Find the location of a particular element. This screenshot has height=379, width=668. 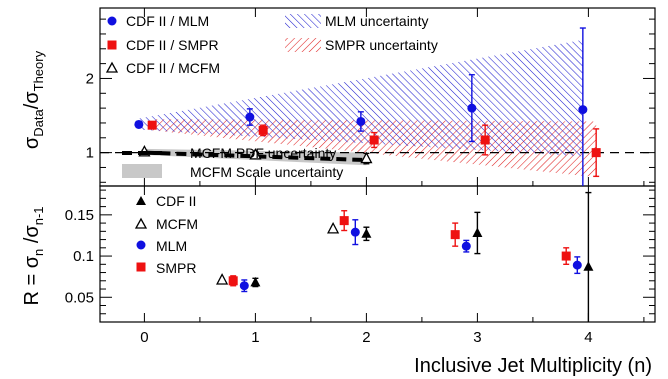

legend-marker-cdf is located at coordinates (141, 200).